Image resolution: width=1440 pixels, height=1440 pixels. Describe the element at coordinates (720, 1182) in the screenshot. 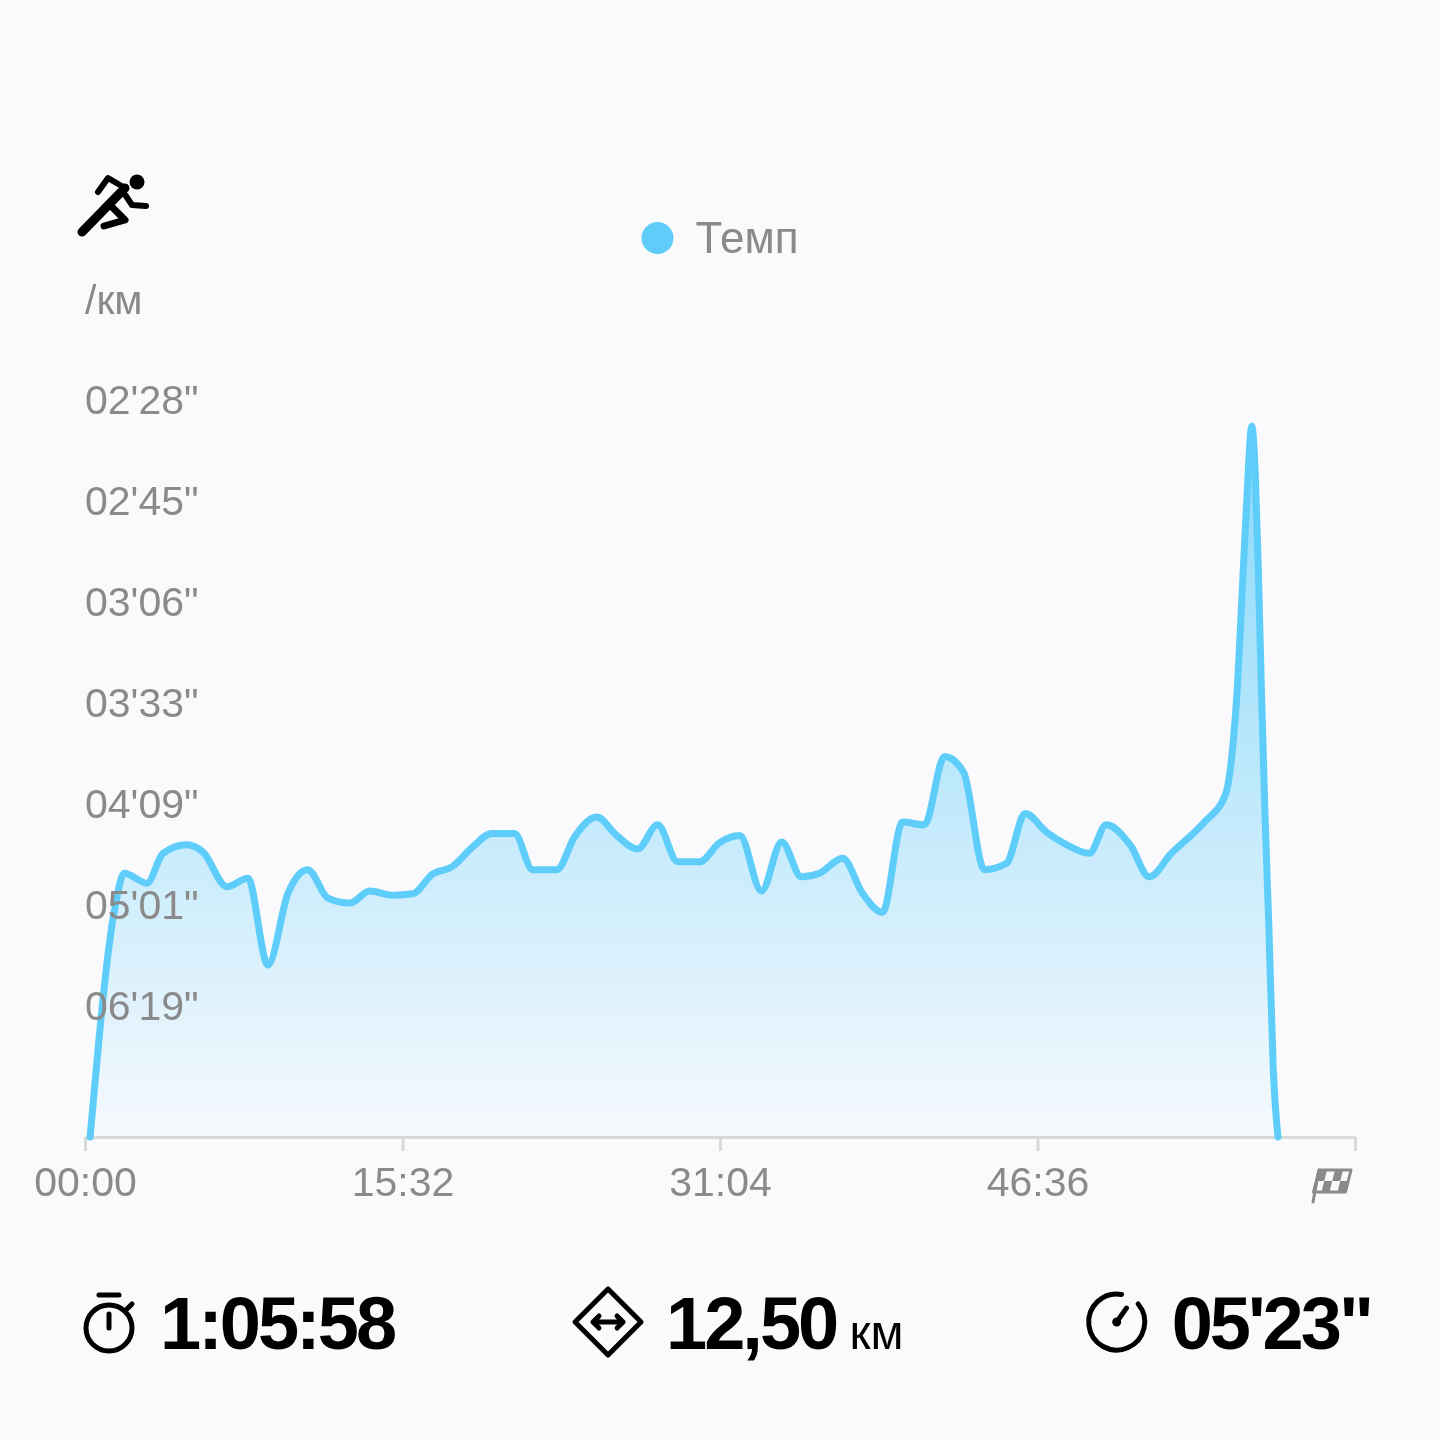

I see `x-tick-label: 31:04` at that location.